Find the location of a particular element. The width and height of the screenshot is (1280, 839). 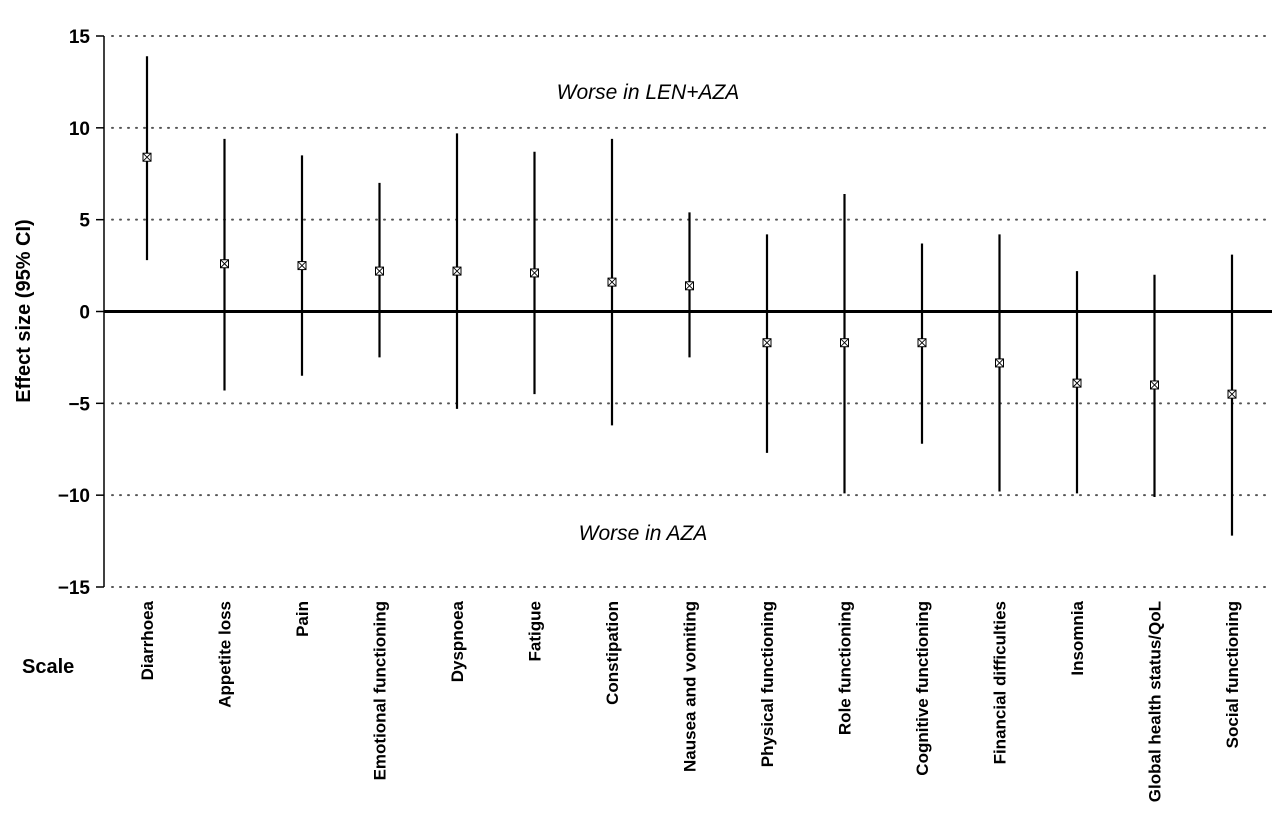

category-label: Emotional functioning is located at coordinates (380, 690).